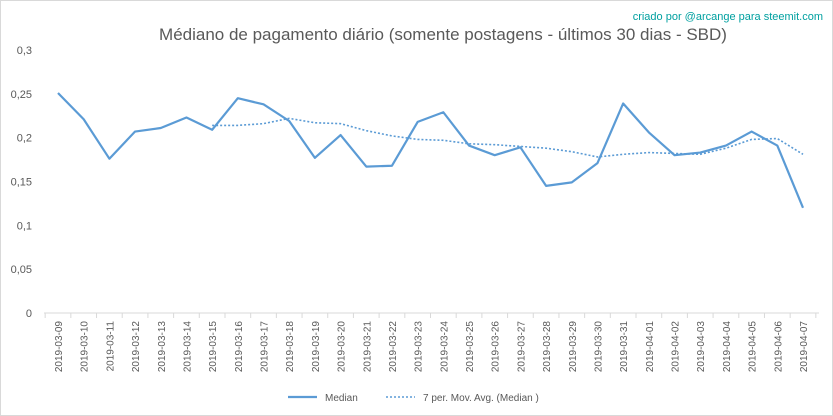 The height and width of the screenshot is (416, 833). Describe the element at coordinates (508, 137) in the screenshot. I see `moving-average-line` at that location.